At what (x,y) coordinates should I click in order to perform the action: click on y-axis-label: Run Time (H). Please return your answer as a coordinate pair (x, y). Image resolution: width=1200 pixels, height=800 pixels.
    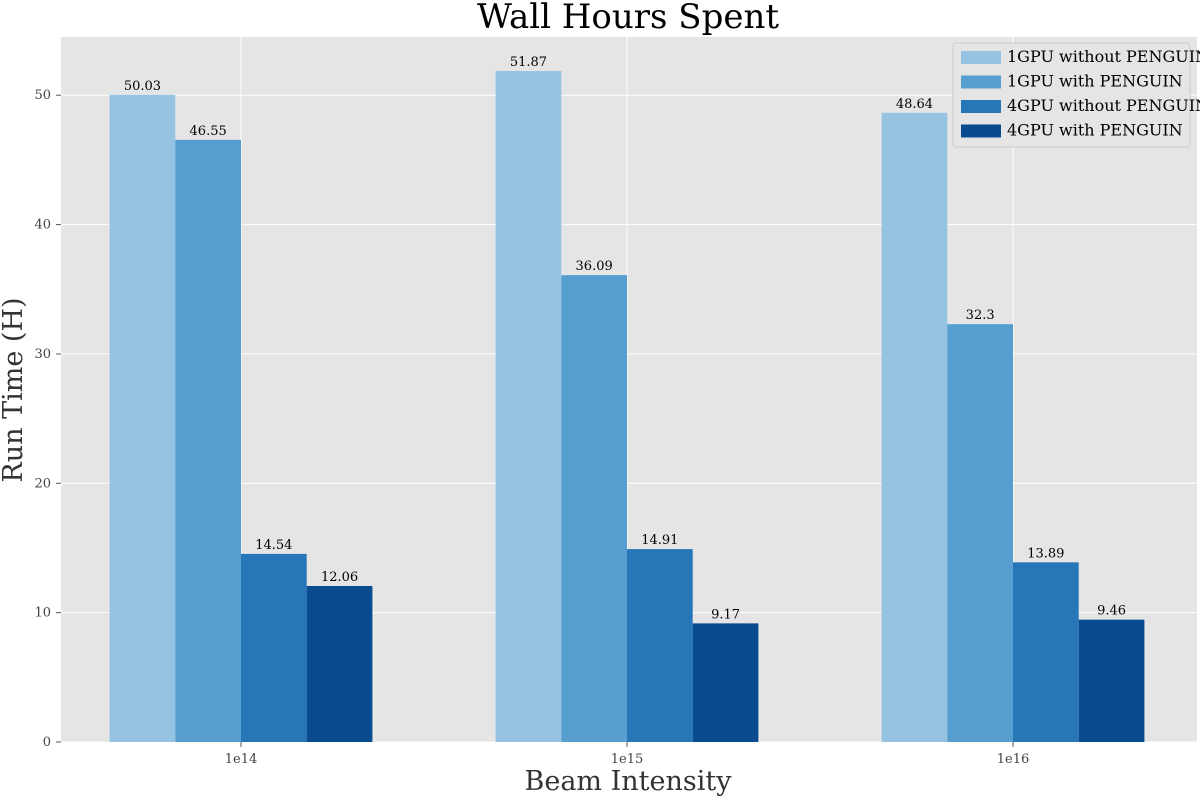
    Looking at the image, I should click on (14, 389).